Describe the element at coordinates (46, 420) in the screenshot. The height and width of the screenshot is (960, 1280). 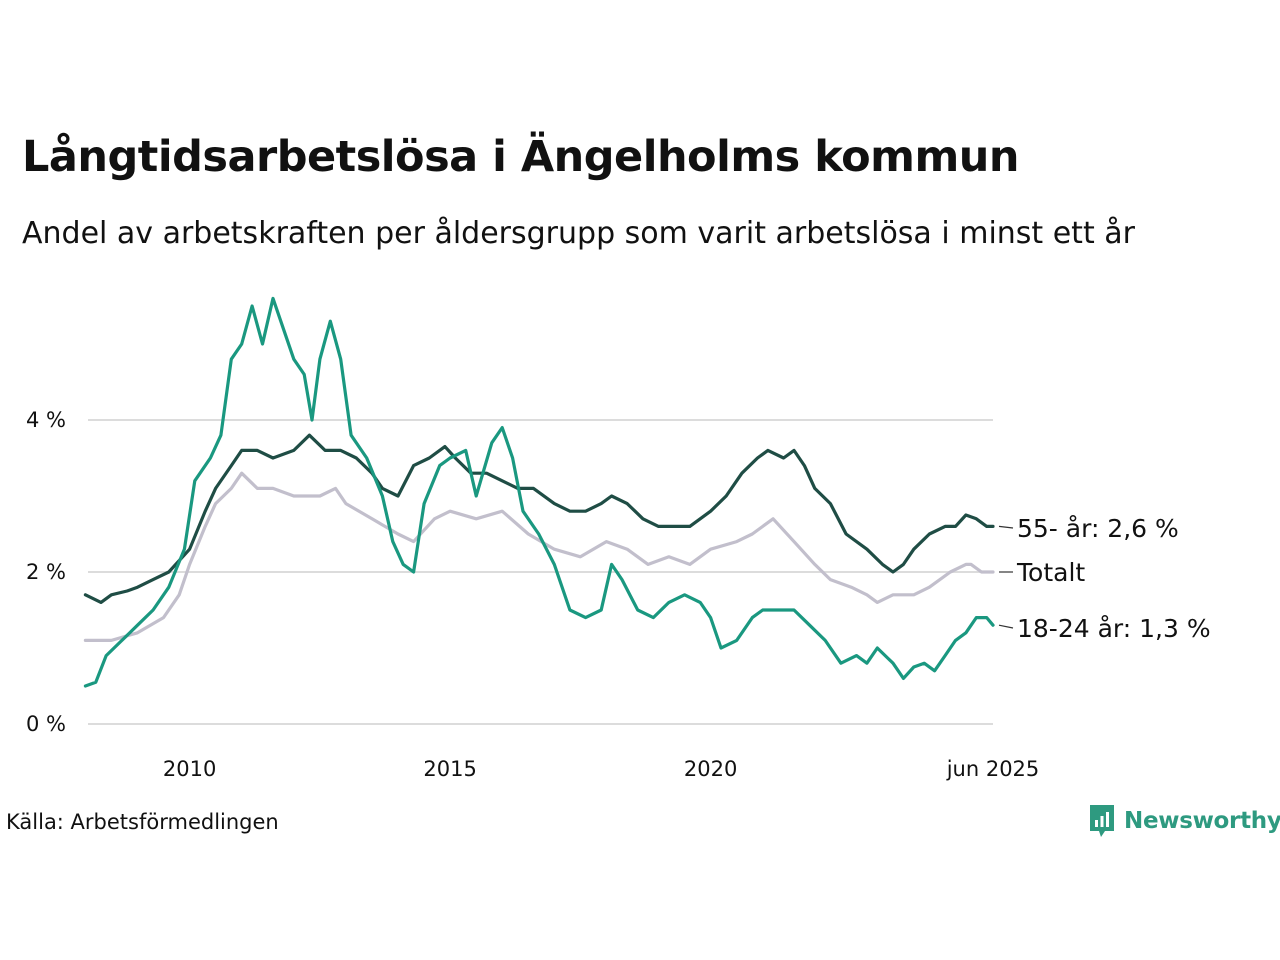
I see `y-tick-label: 4 %` at that location.